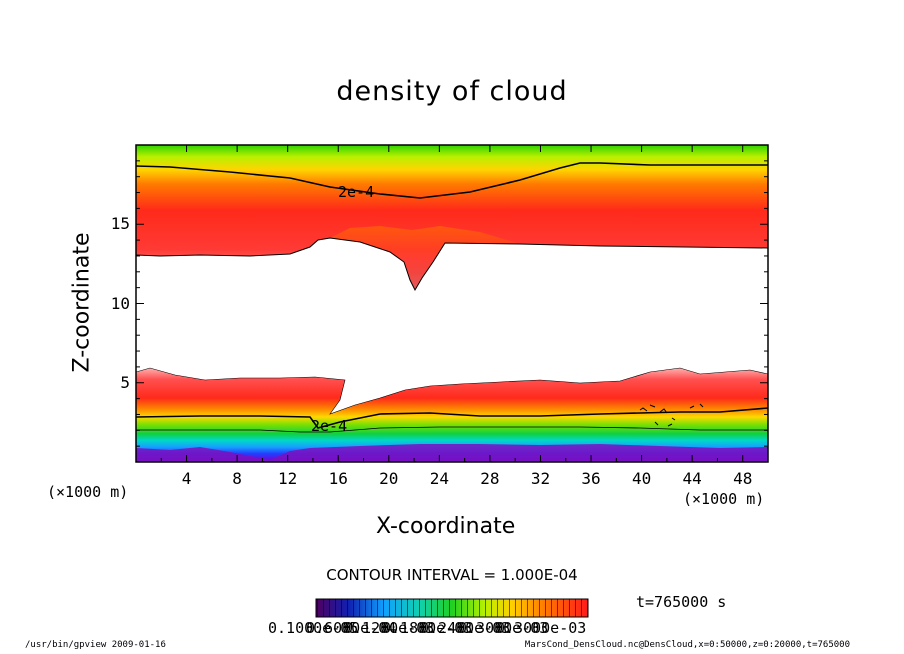 The width and height of the screenshot is (904, 654). What do you see at coordinates (389, 478) in the screenshot?
I see `x-tick-label: 20` at bounding box center [389, 478].